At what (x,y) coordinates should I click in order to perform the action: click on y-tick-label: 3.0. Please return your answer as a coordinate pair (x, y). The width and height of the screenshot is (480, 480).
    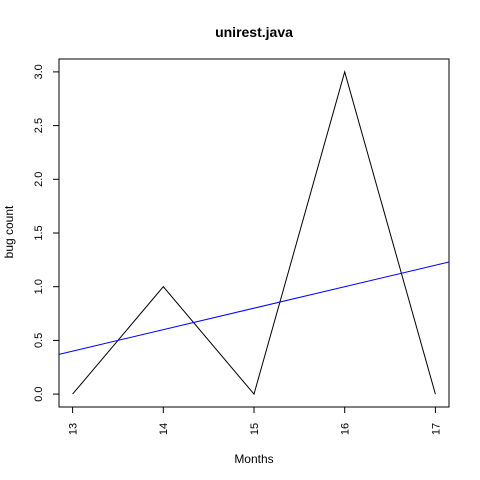
    Looking at the image, I should click on (39, 71).